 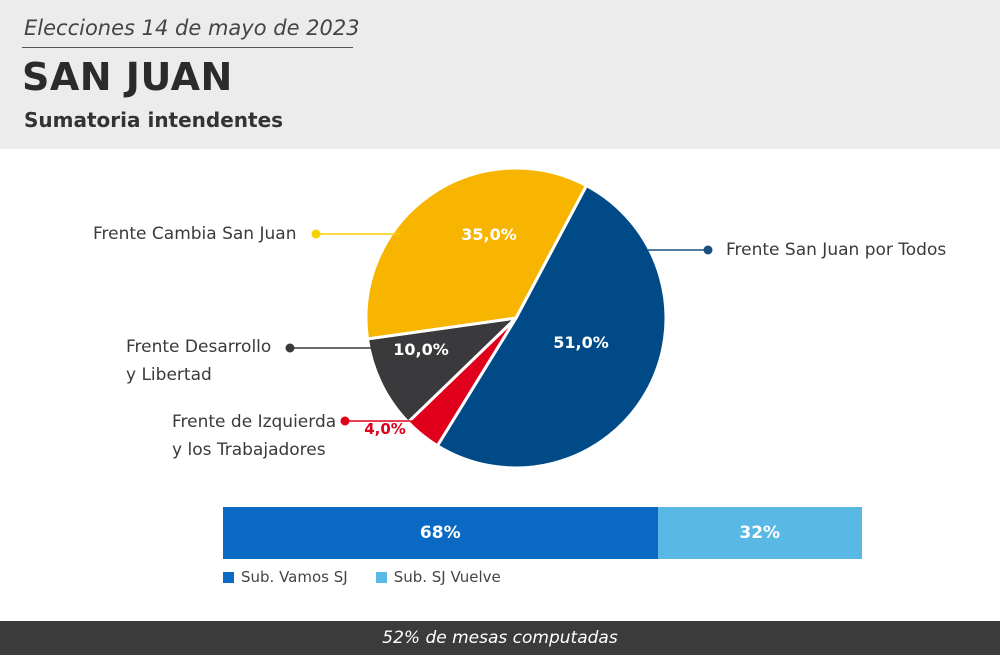 I want to click on bar-legend: Sub. Vamos SJ Sub. SJ Vuelve, so click(x=362, y=577).